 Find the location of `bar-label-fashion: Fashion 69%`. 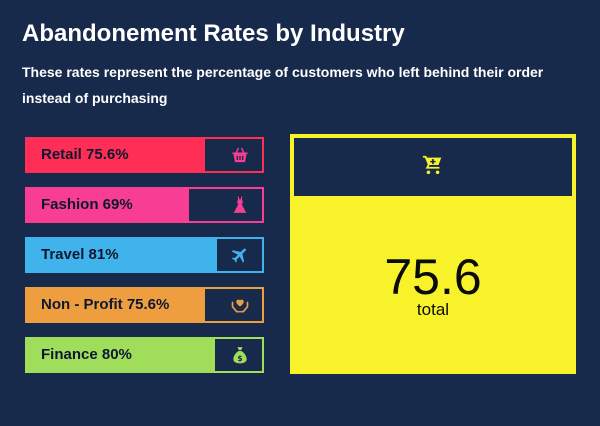

bar-label-fashion: Fashion 69% is located at coordinates (87, 204).